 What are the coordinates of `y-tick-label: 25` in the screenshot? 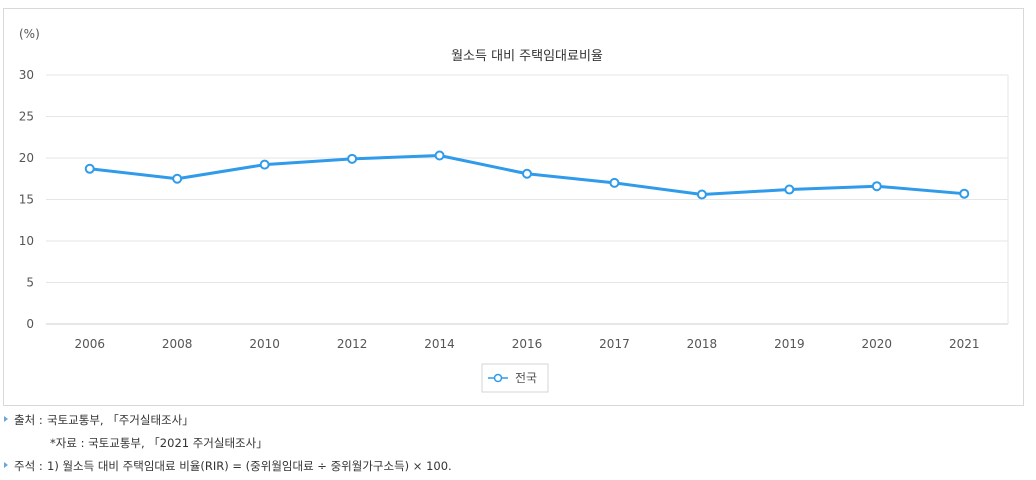 It's located at (26, 117).